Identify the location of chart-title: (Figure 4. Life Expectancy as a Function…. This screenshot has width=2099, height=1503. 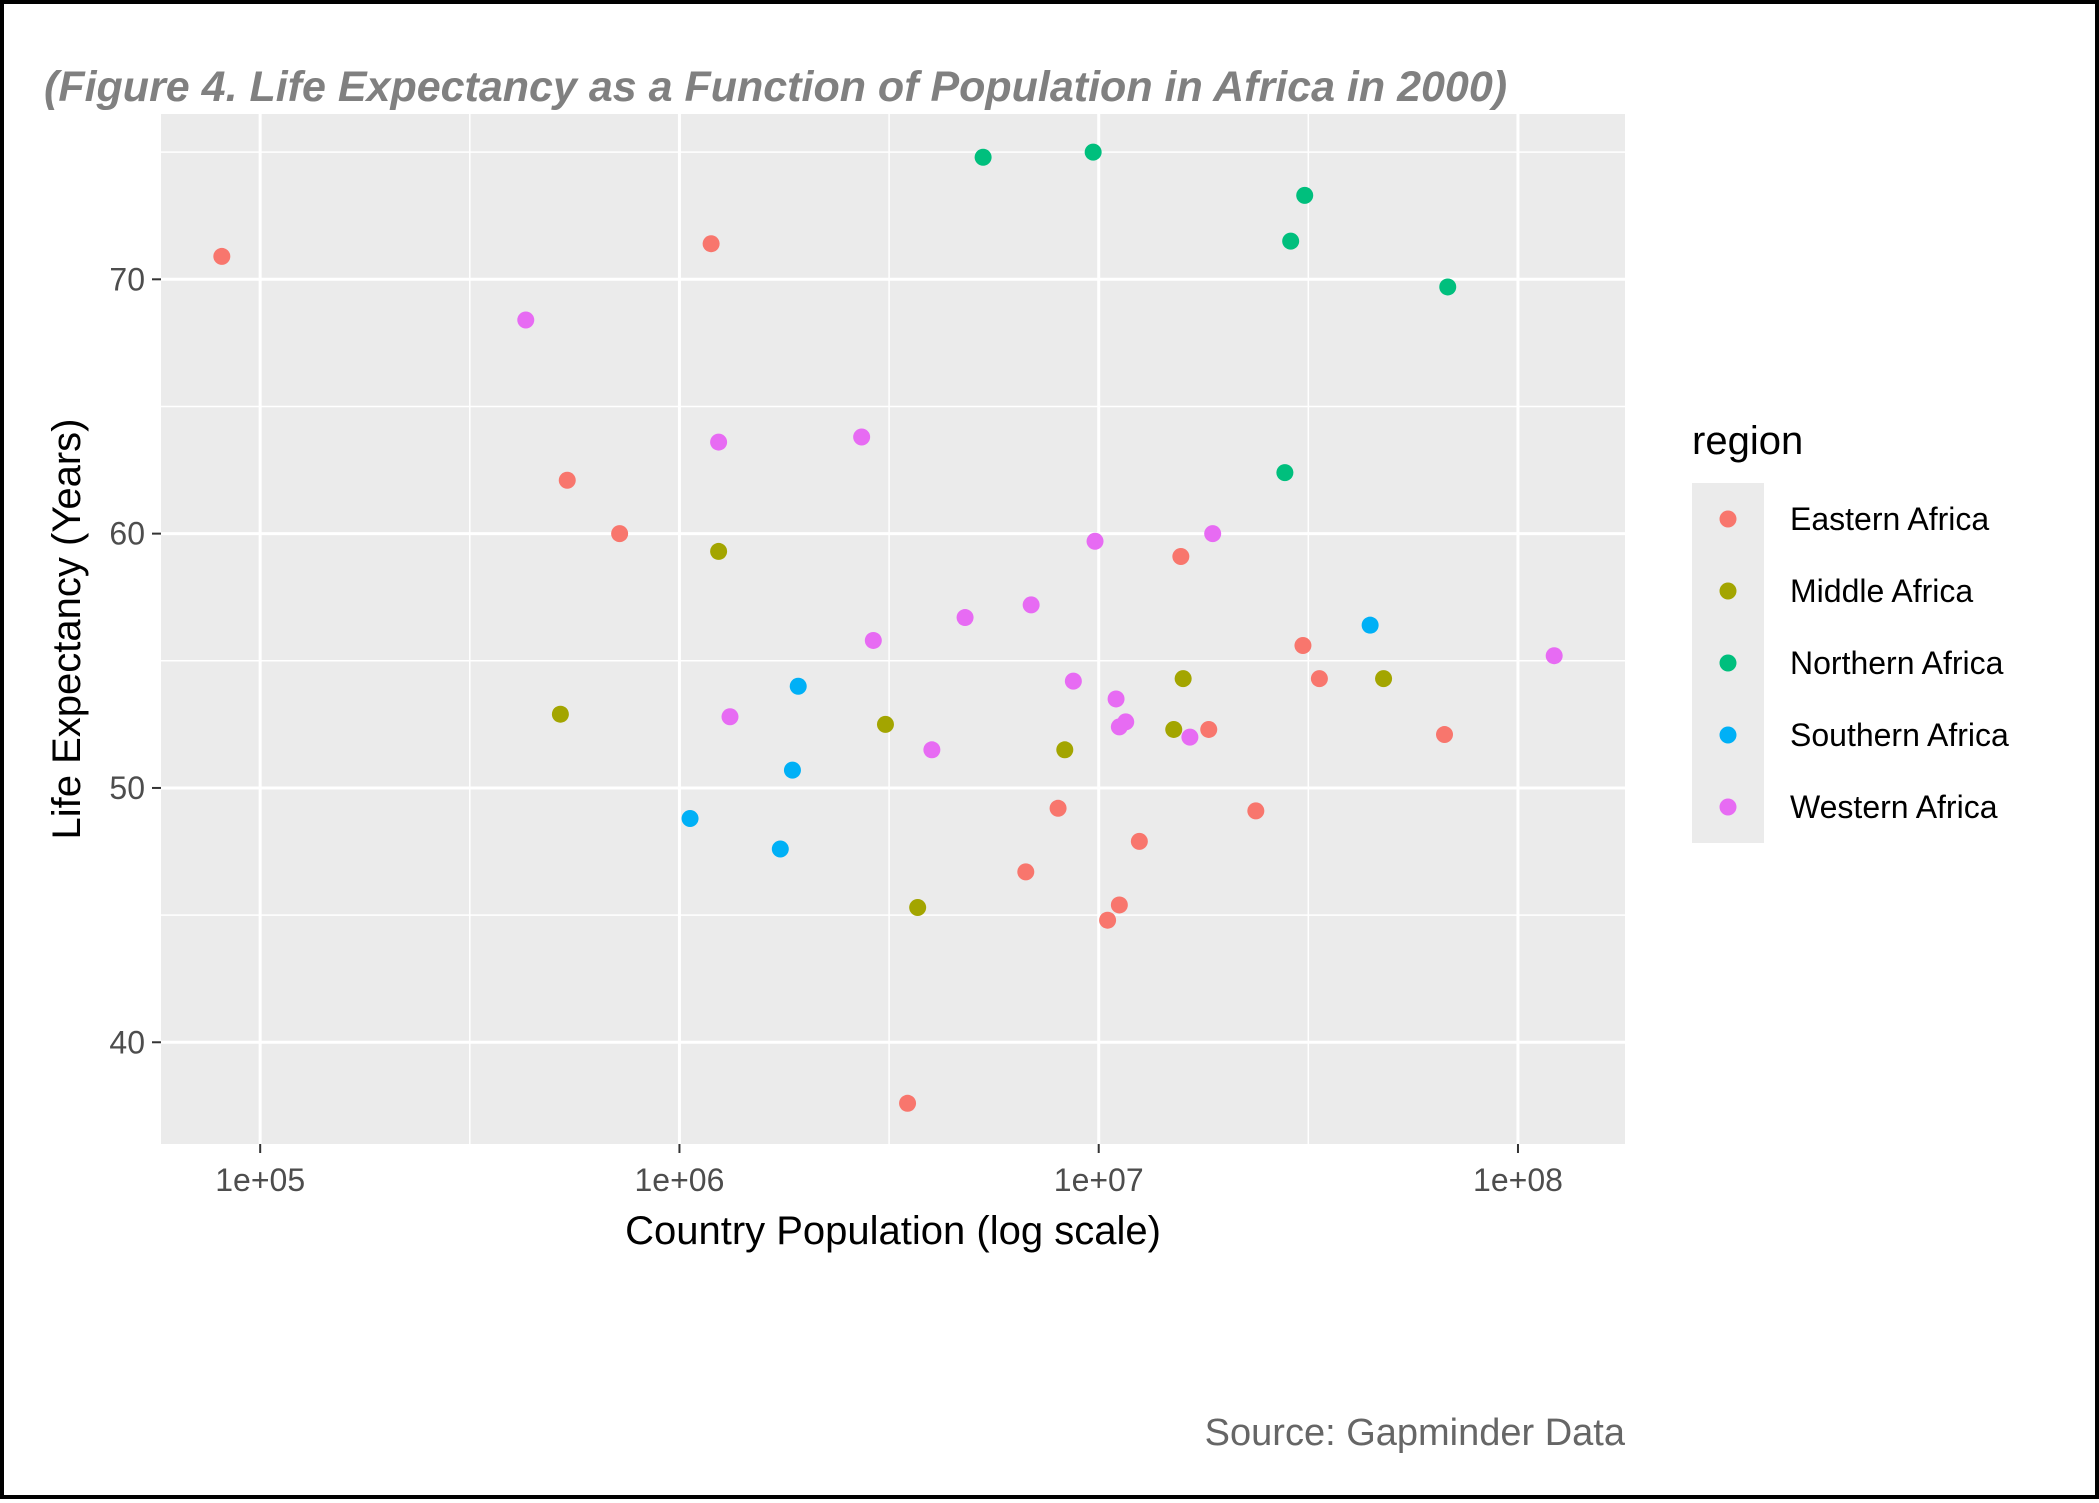
(775, 87).